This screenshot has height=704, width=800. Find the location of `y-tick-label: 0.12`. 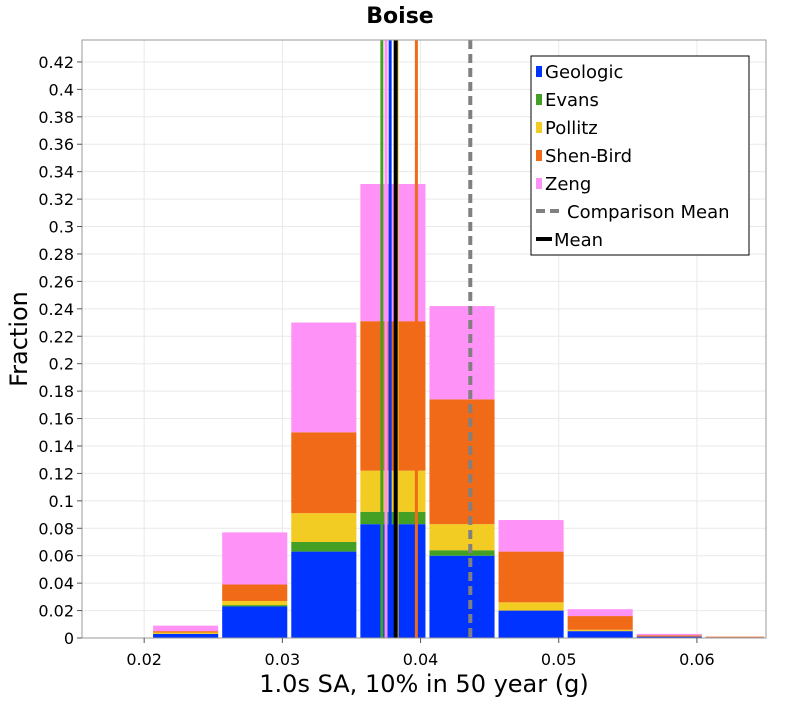

y-tick-label: 0.12 is located at coordinates (56, 473).